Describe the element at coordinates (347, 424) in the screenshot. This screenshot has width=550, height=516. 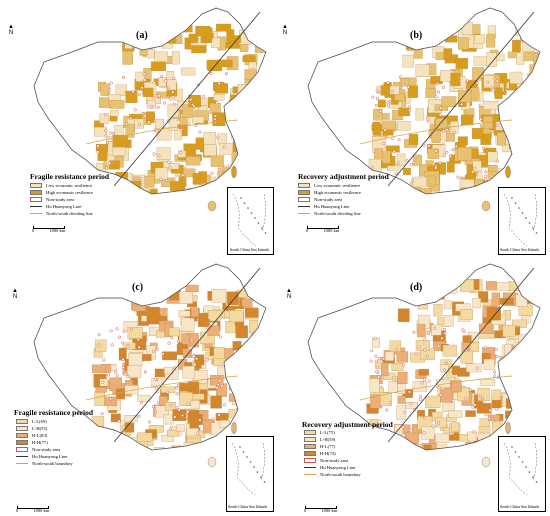
I see `panel-title: Recovery adjustment period` at that location.